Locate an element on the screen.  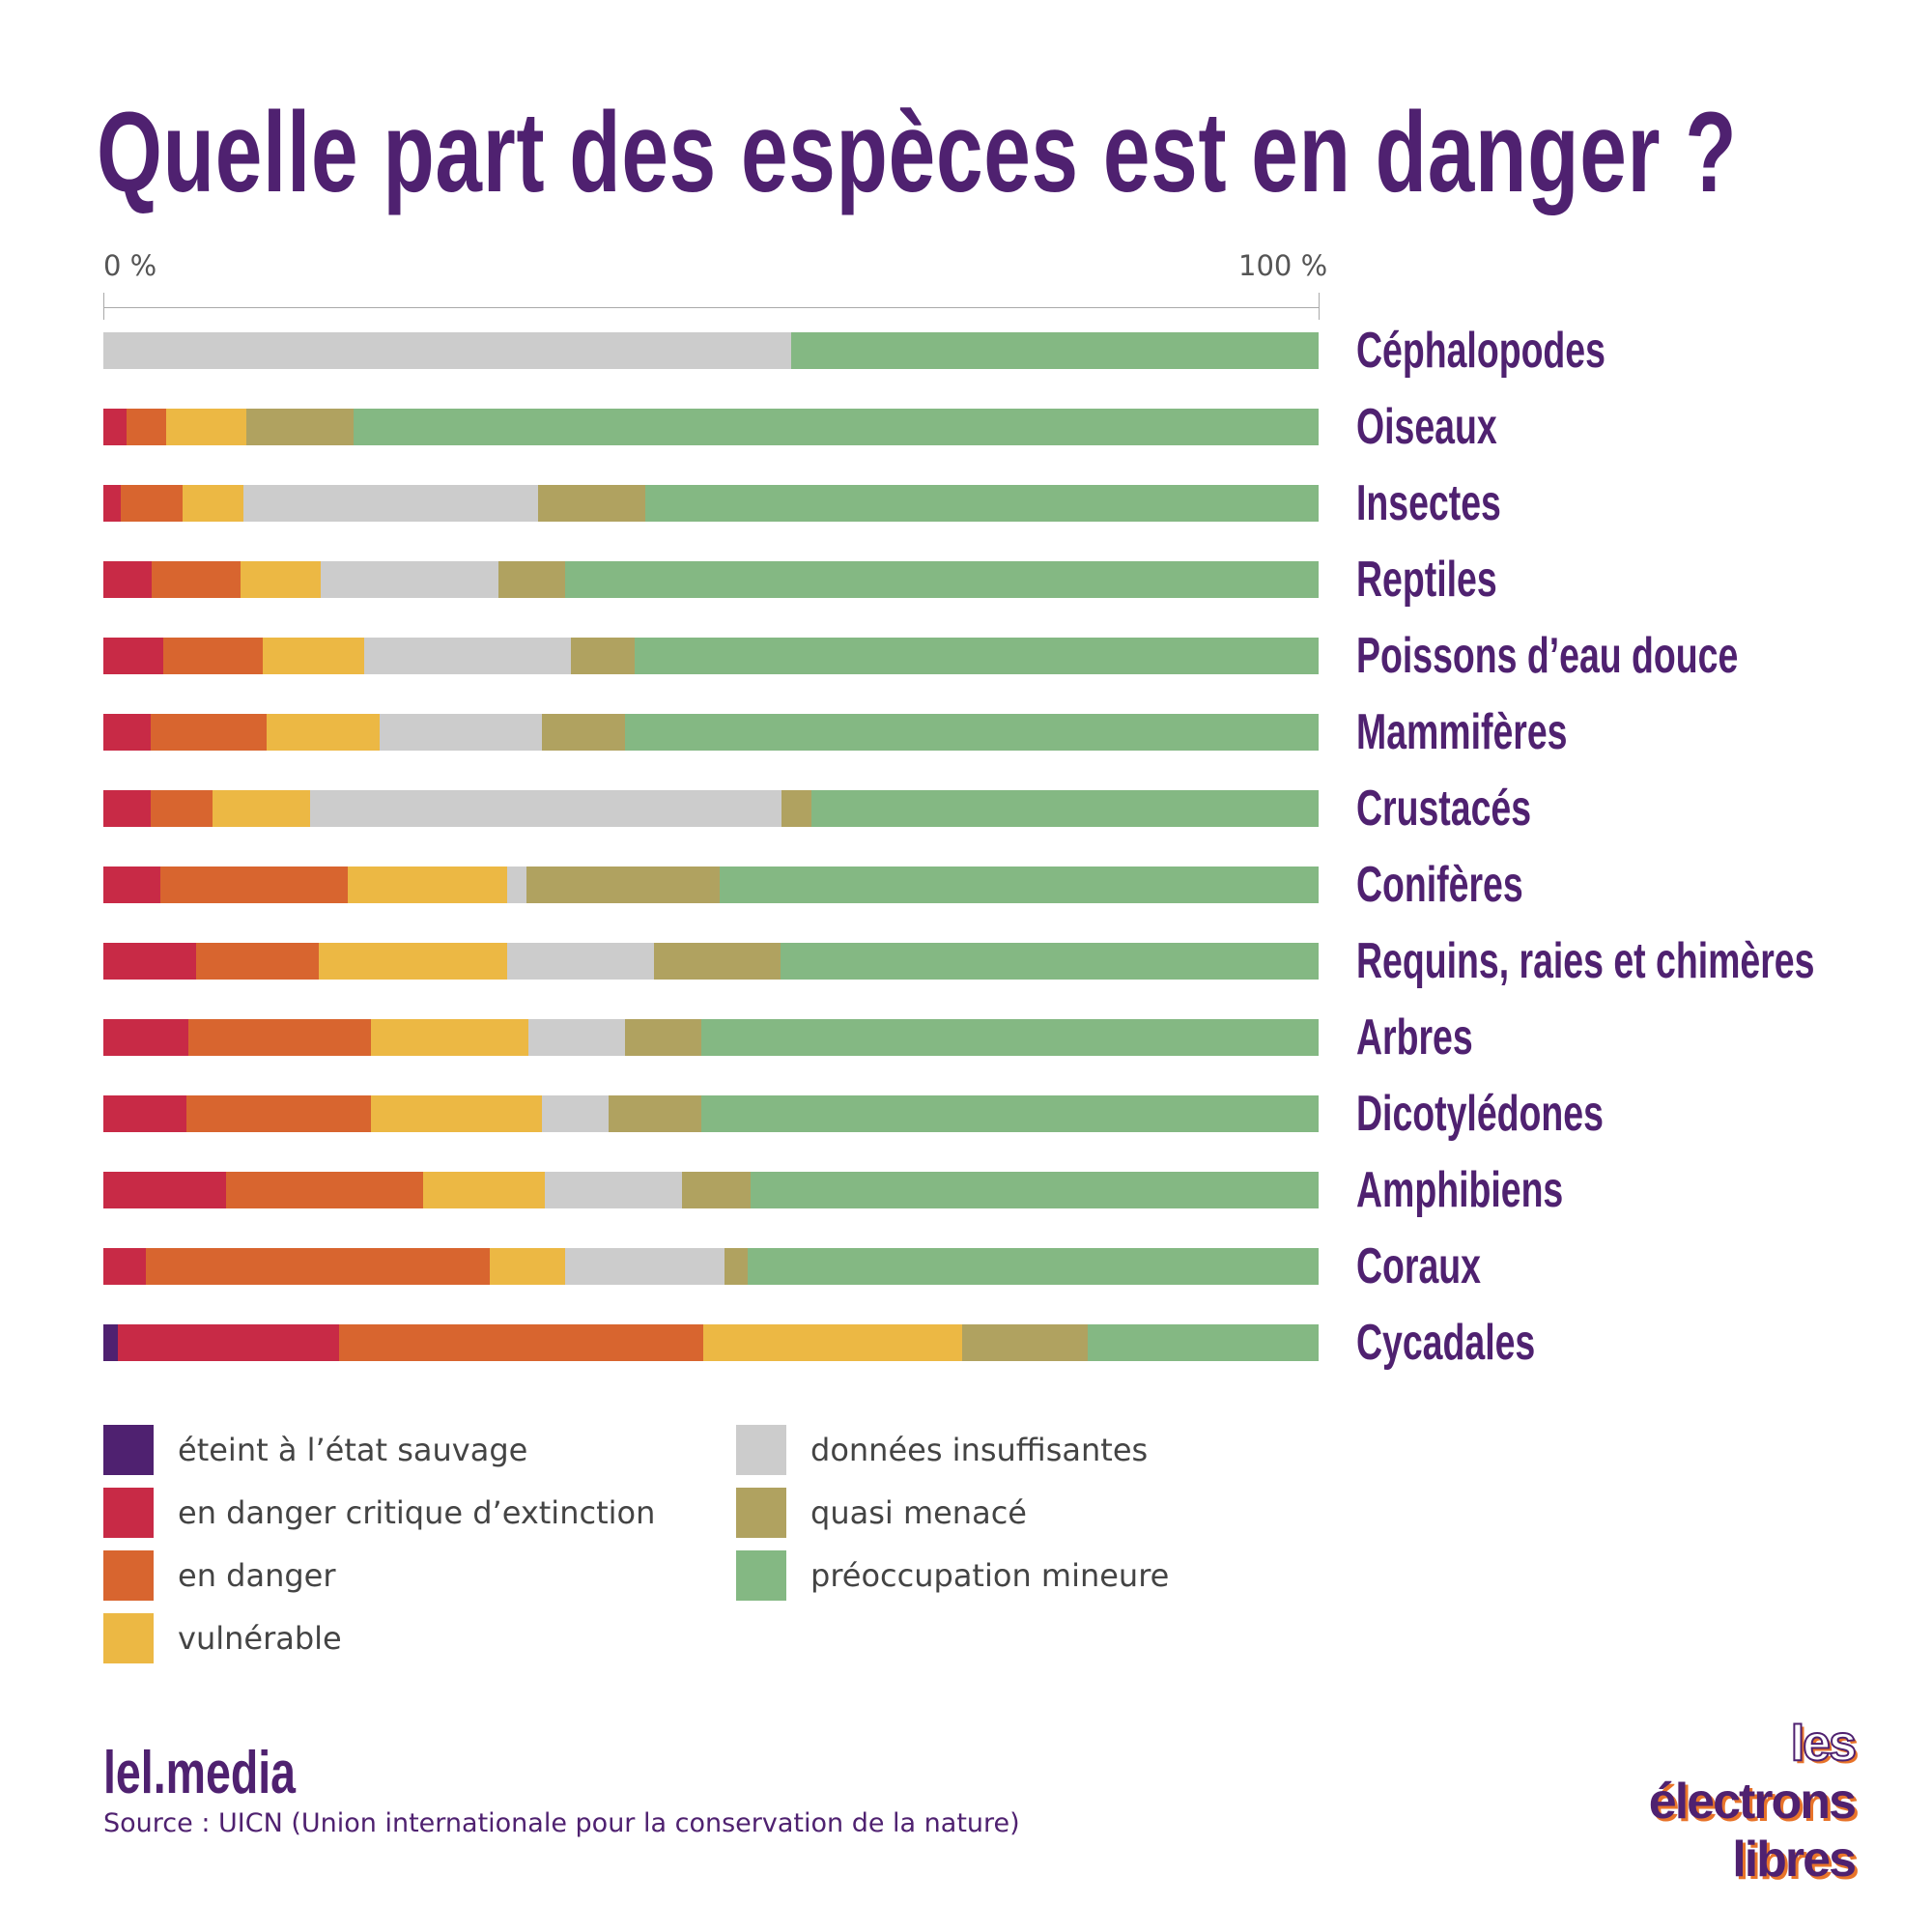
legend-item-nt: quasi menacé is located at coordinates (881, 1513).